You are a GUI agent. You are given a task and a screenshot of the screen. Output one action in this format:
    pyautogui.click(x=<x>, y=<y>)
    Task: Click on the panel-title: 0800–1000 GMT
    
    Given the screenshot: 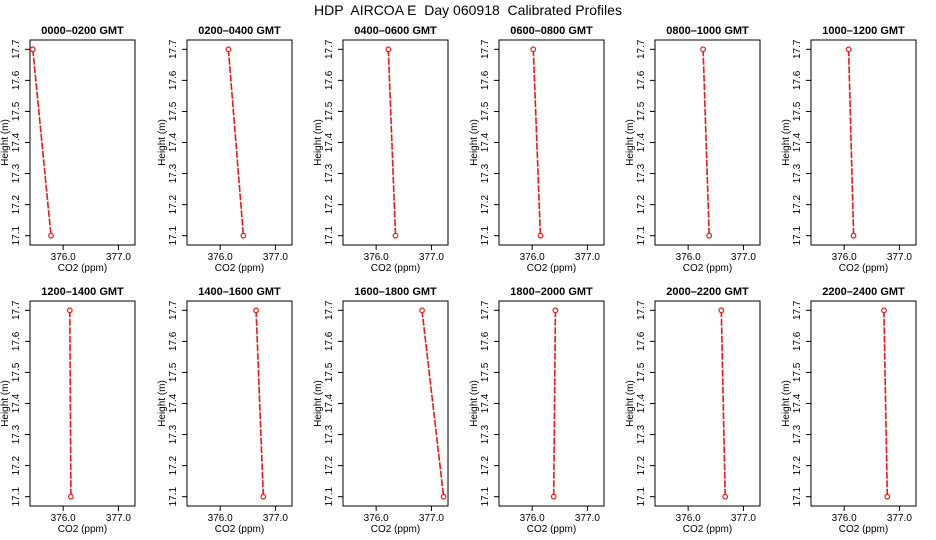 What is the action you would take?
    pyautogui.click(x=707, y=31)
    